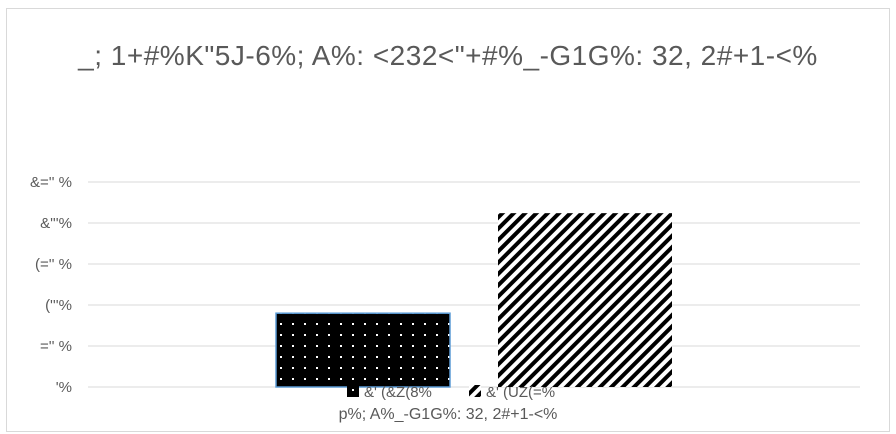  What do you see at coordinates (51, 285) in the screenshot?
I see `y-axis-ticks: '% ='' % ('''% (='' % &'''% &='' %` at bounding box center [51, 285].